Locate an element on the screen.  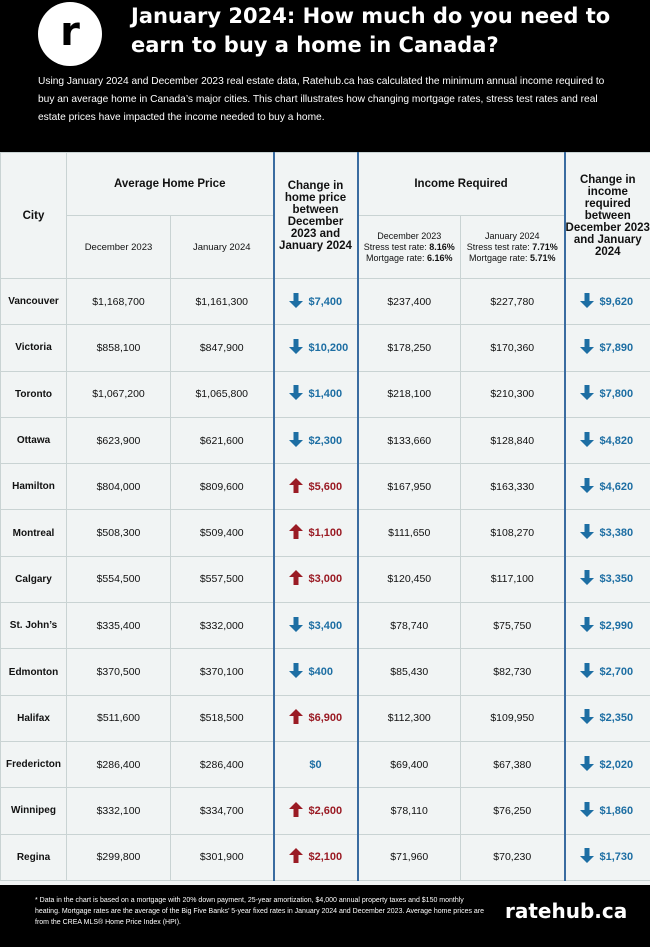
price-change-cell: $3,000 is located at coordinates (315, 579).